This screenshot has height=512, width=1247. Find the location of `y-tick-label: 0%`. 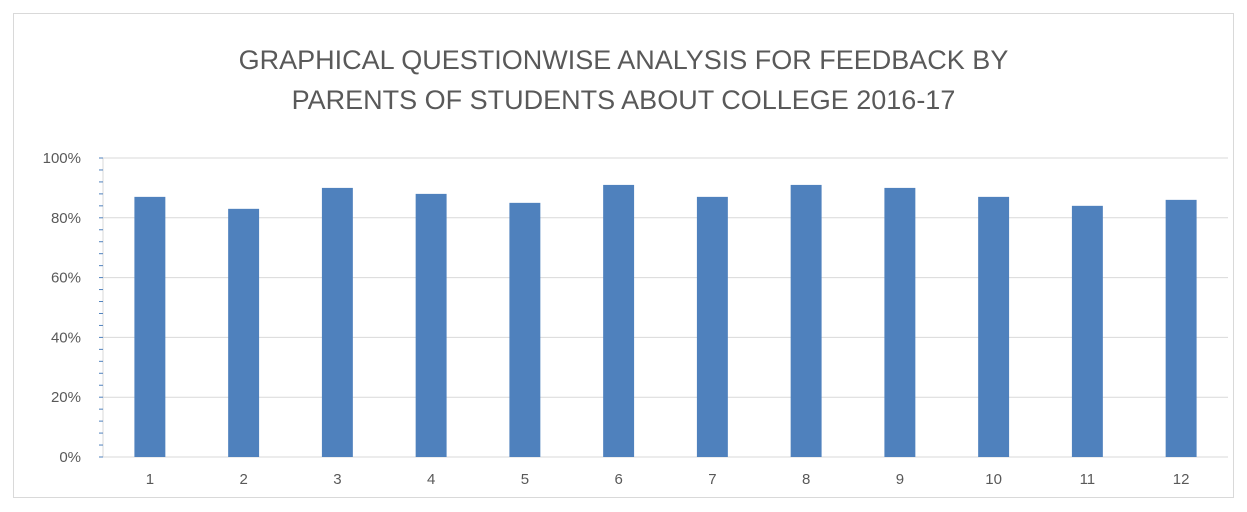

y-tick-label: 0% is located at coordinates (70, 457).